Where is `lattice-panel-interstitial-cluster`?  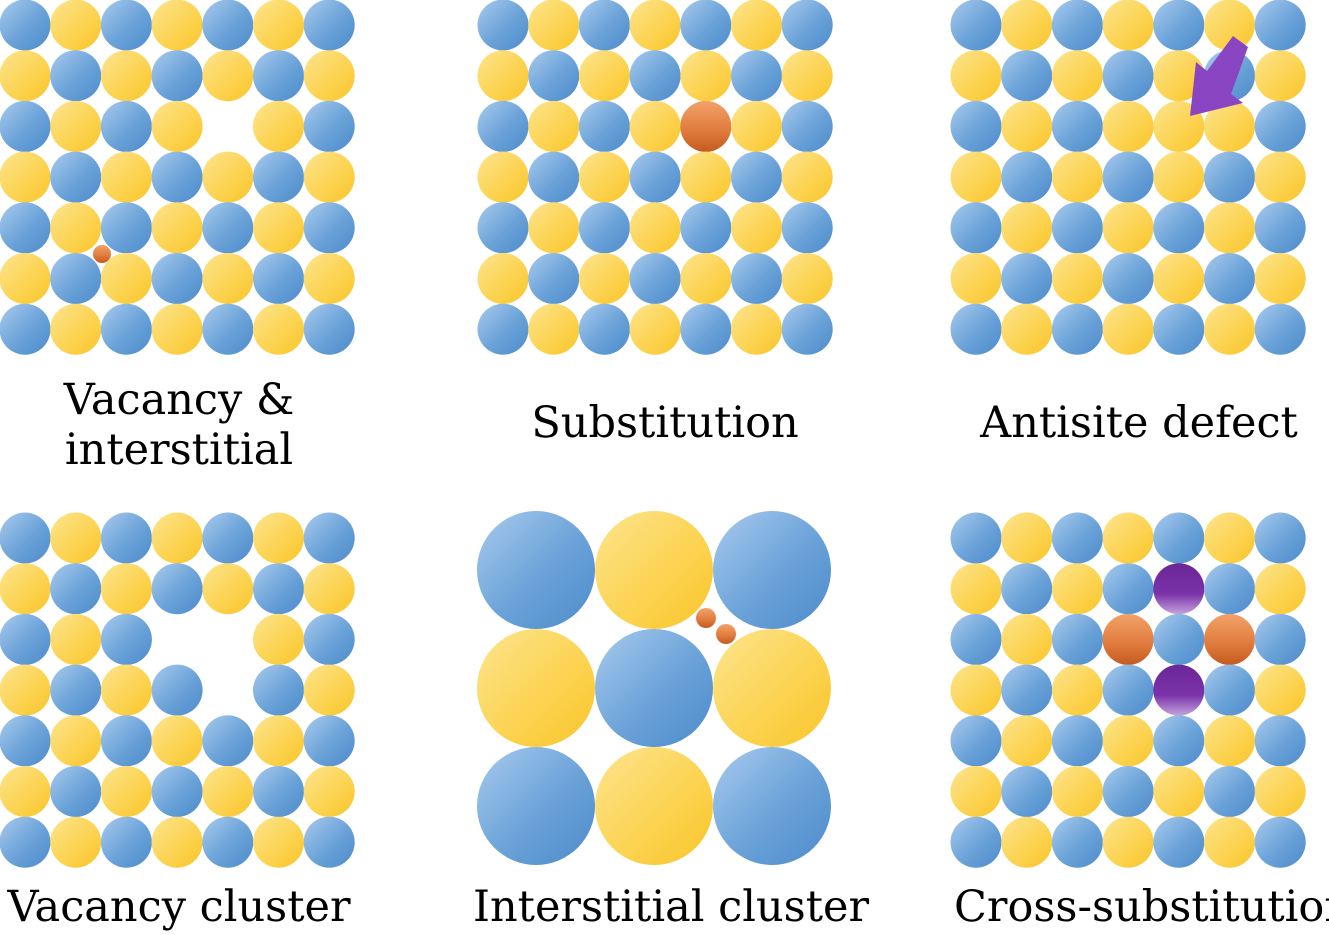
lattice-panel-interstitial-cluster is located at coordinates (654, 688).